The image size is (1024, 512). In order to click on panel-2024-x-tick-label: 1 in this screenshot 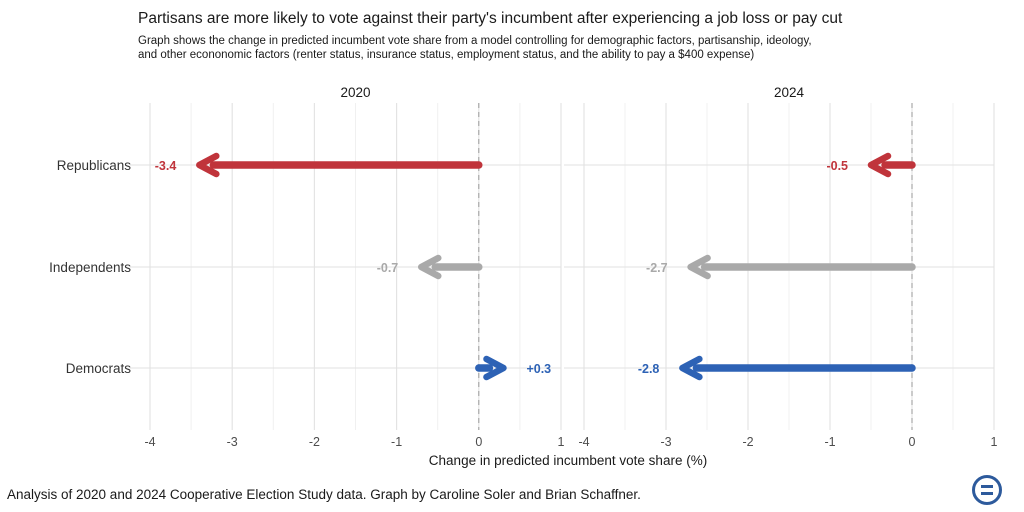, I will do `click(994, 442)`.